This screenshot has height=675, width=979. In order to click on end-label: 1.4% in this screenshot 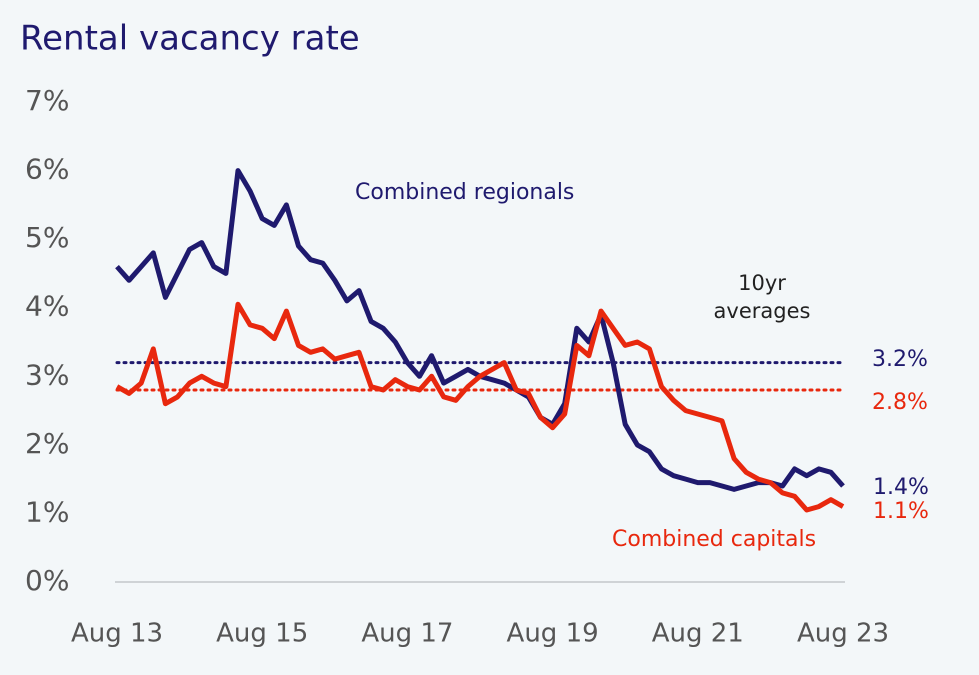, I will do `click(901, 487)`.